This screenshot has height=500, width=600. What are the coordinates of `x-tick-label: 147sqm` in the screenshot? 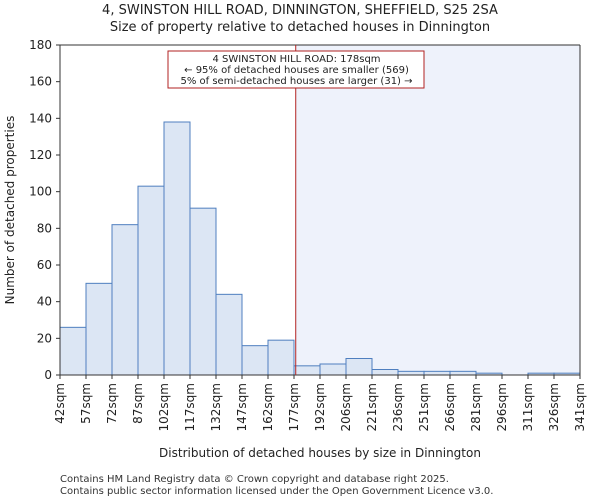 It's located at (242, 407).